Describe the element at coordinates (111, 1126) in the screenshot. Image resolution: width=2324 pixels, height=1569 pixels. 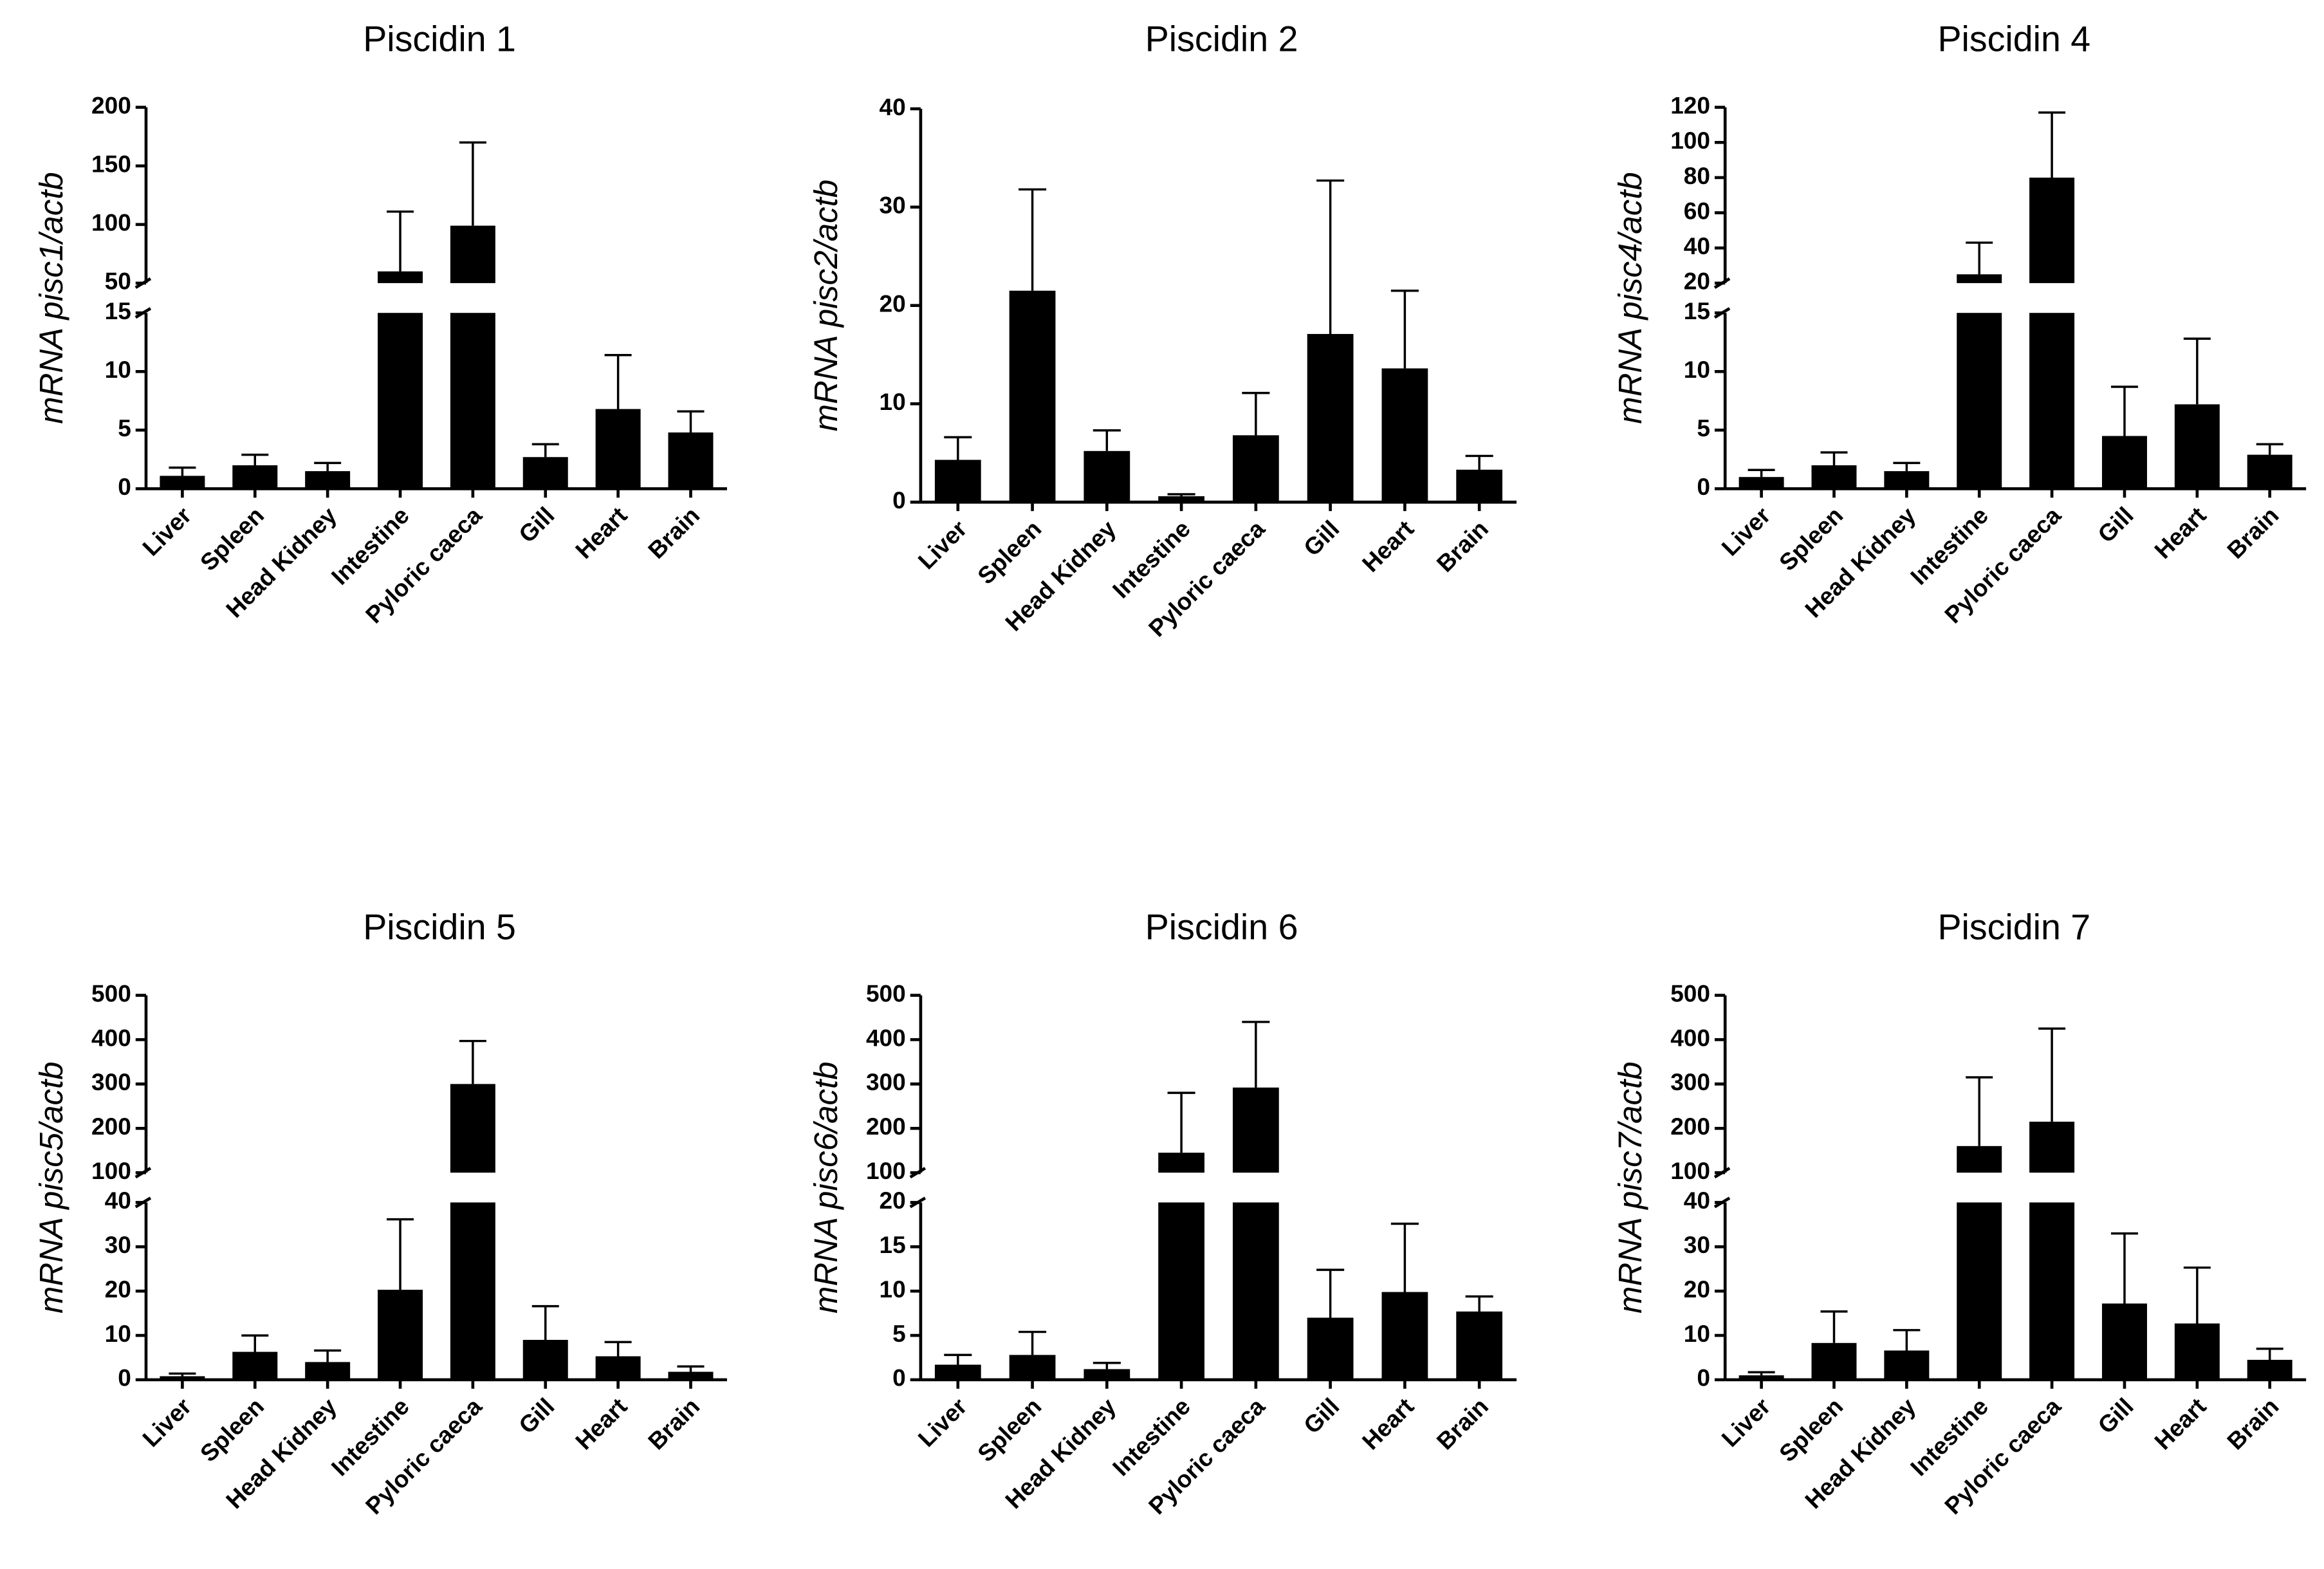
I see `y-tick-label: 200` at that location.